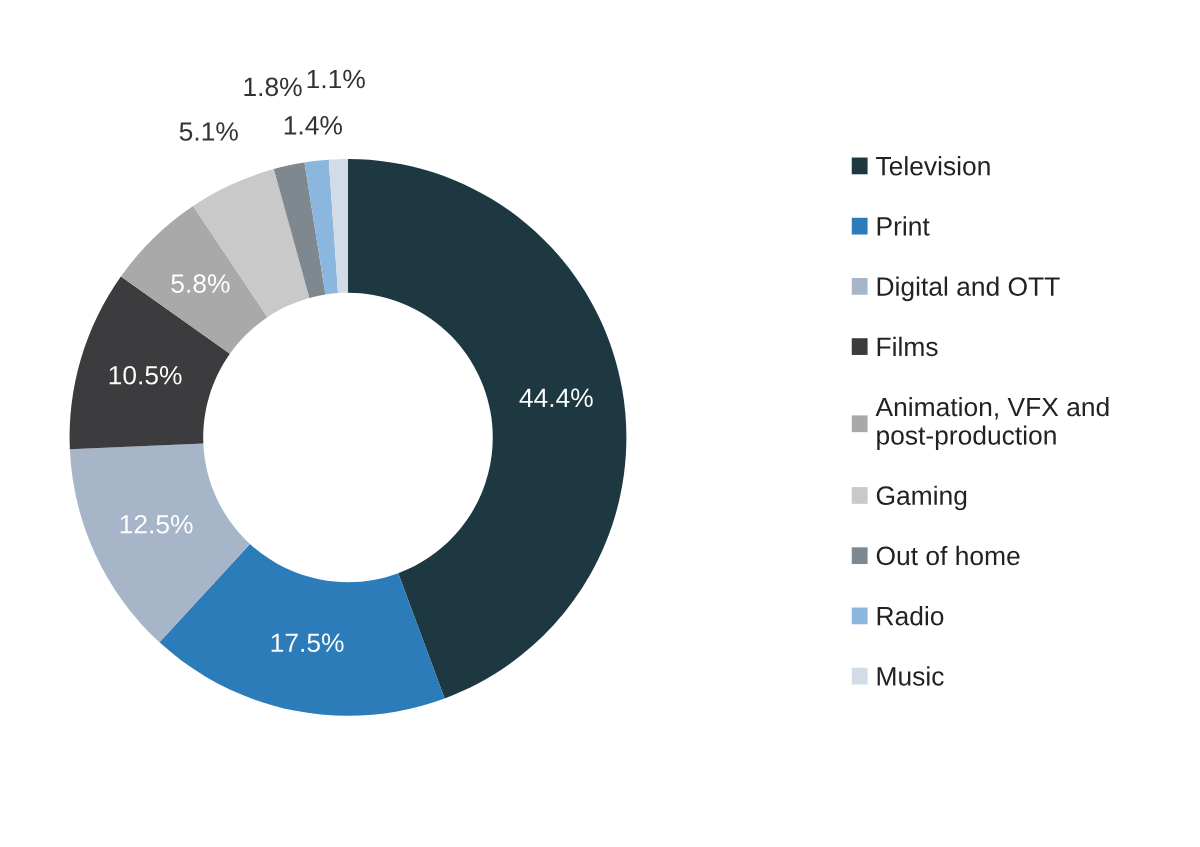 Image resolution: width=1200 pixels, height=847 pixels. What do you see at coordinates (910, 676) in the screenshot?
I see `legend-label: Music` at bounding box center [910, 676].